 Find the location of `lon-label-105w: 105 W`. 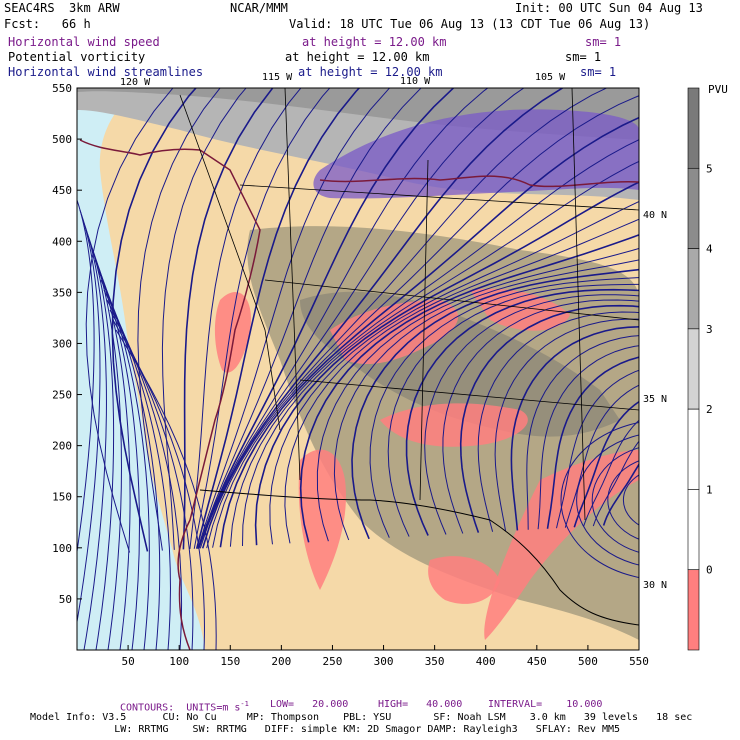

lon-label-105w: 105 W is located at coordinates (550, 77).